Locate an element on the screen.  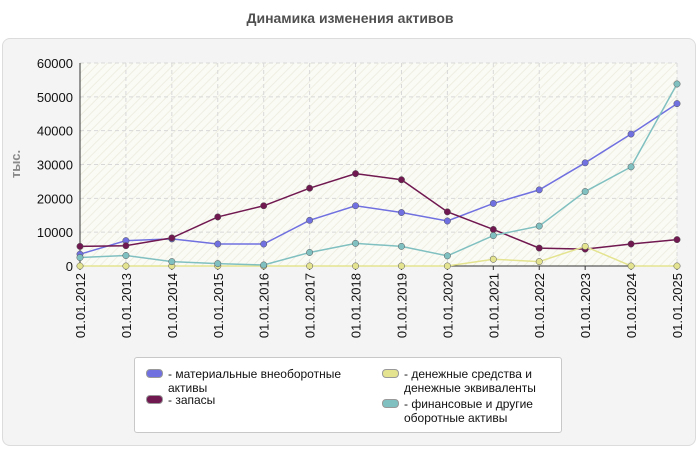
y-tick-labels: 0 10000 20000 30000 40000 50000 60000 is located at coordinates (55, 165).